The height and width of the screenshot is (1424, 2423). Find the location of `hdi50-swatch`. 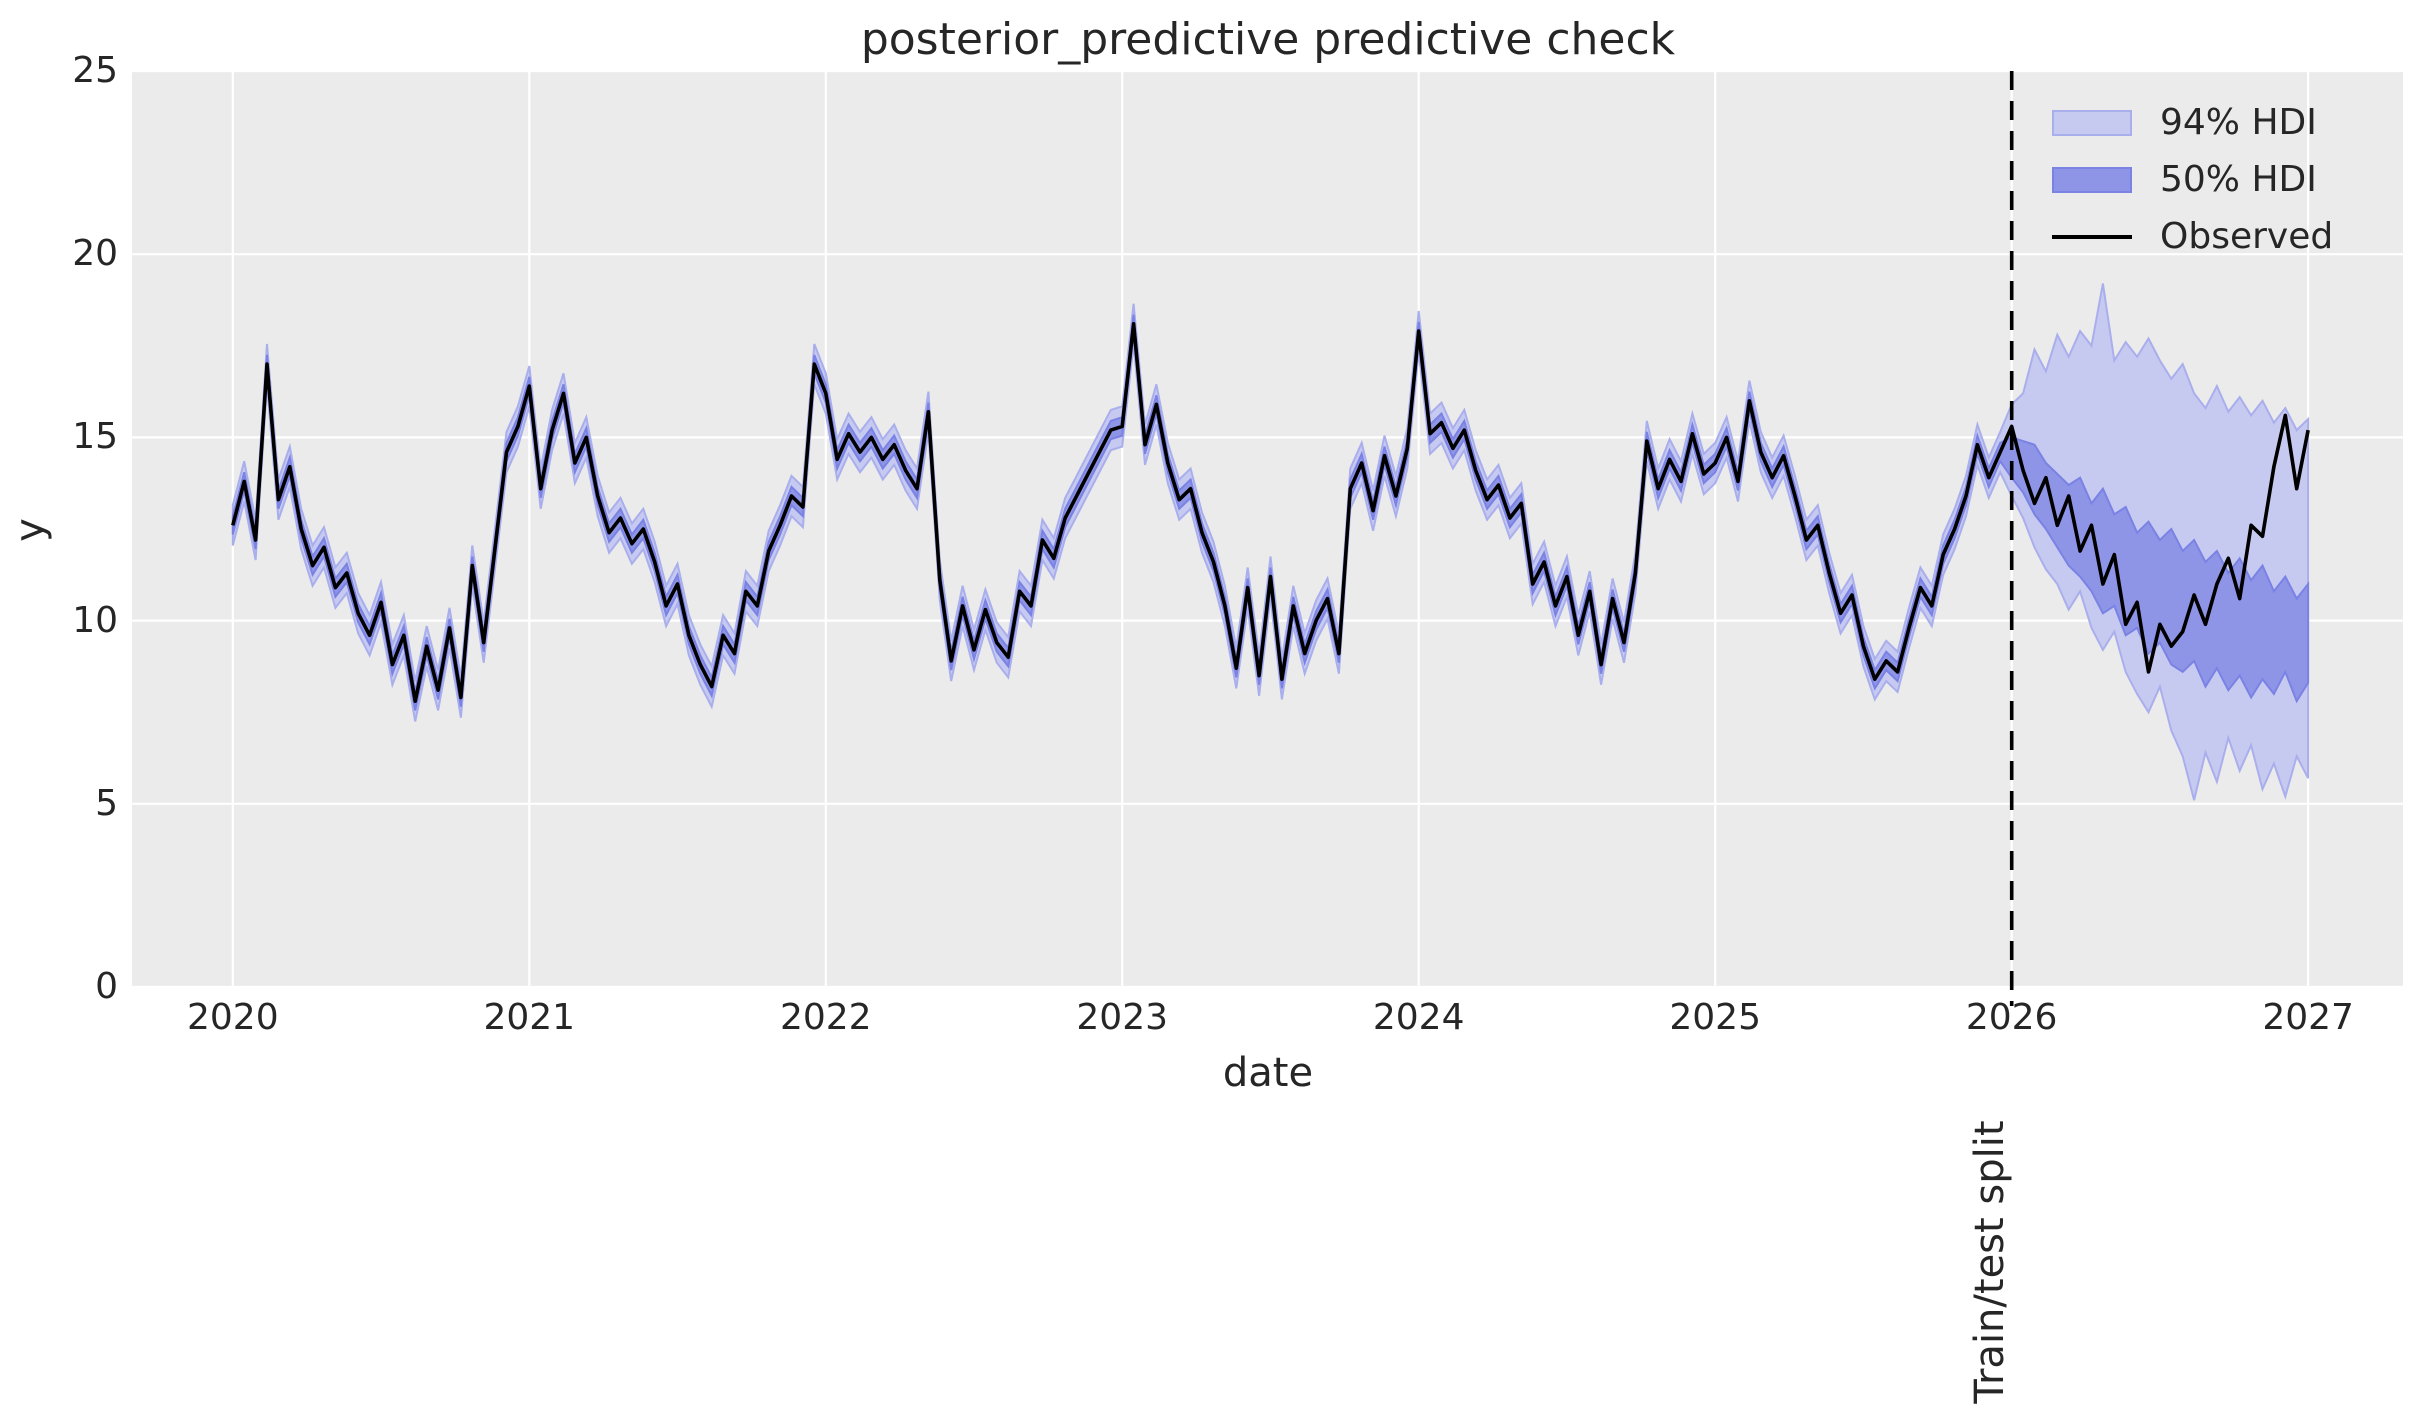

hdi50-swatch is located at coordinates (2092, 179).